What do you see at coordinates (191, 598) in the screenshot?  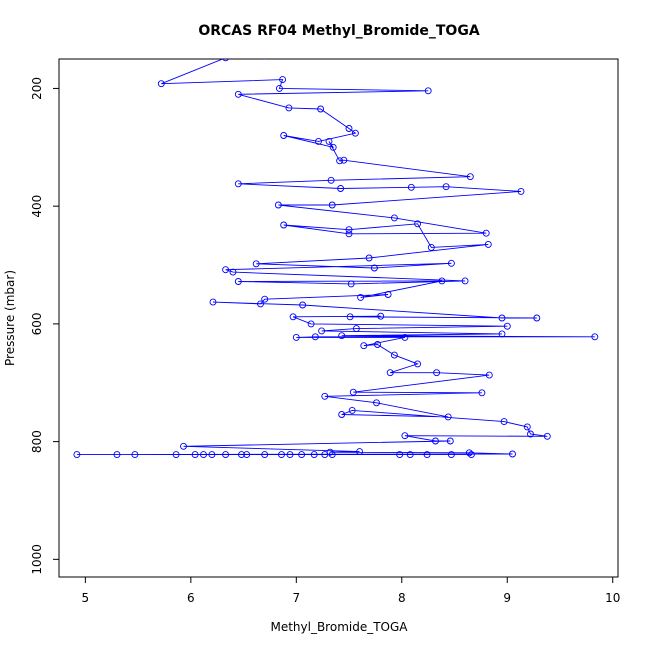 I see `x-tick-label: 6` at bounding box center [191, 598].